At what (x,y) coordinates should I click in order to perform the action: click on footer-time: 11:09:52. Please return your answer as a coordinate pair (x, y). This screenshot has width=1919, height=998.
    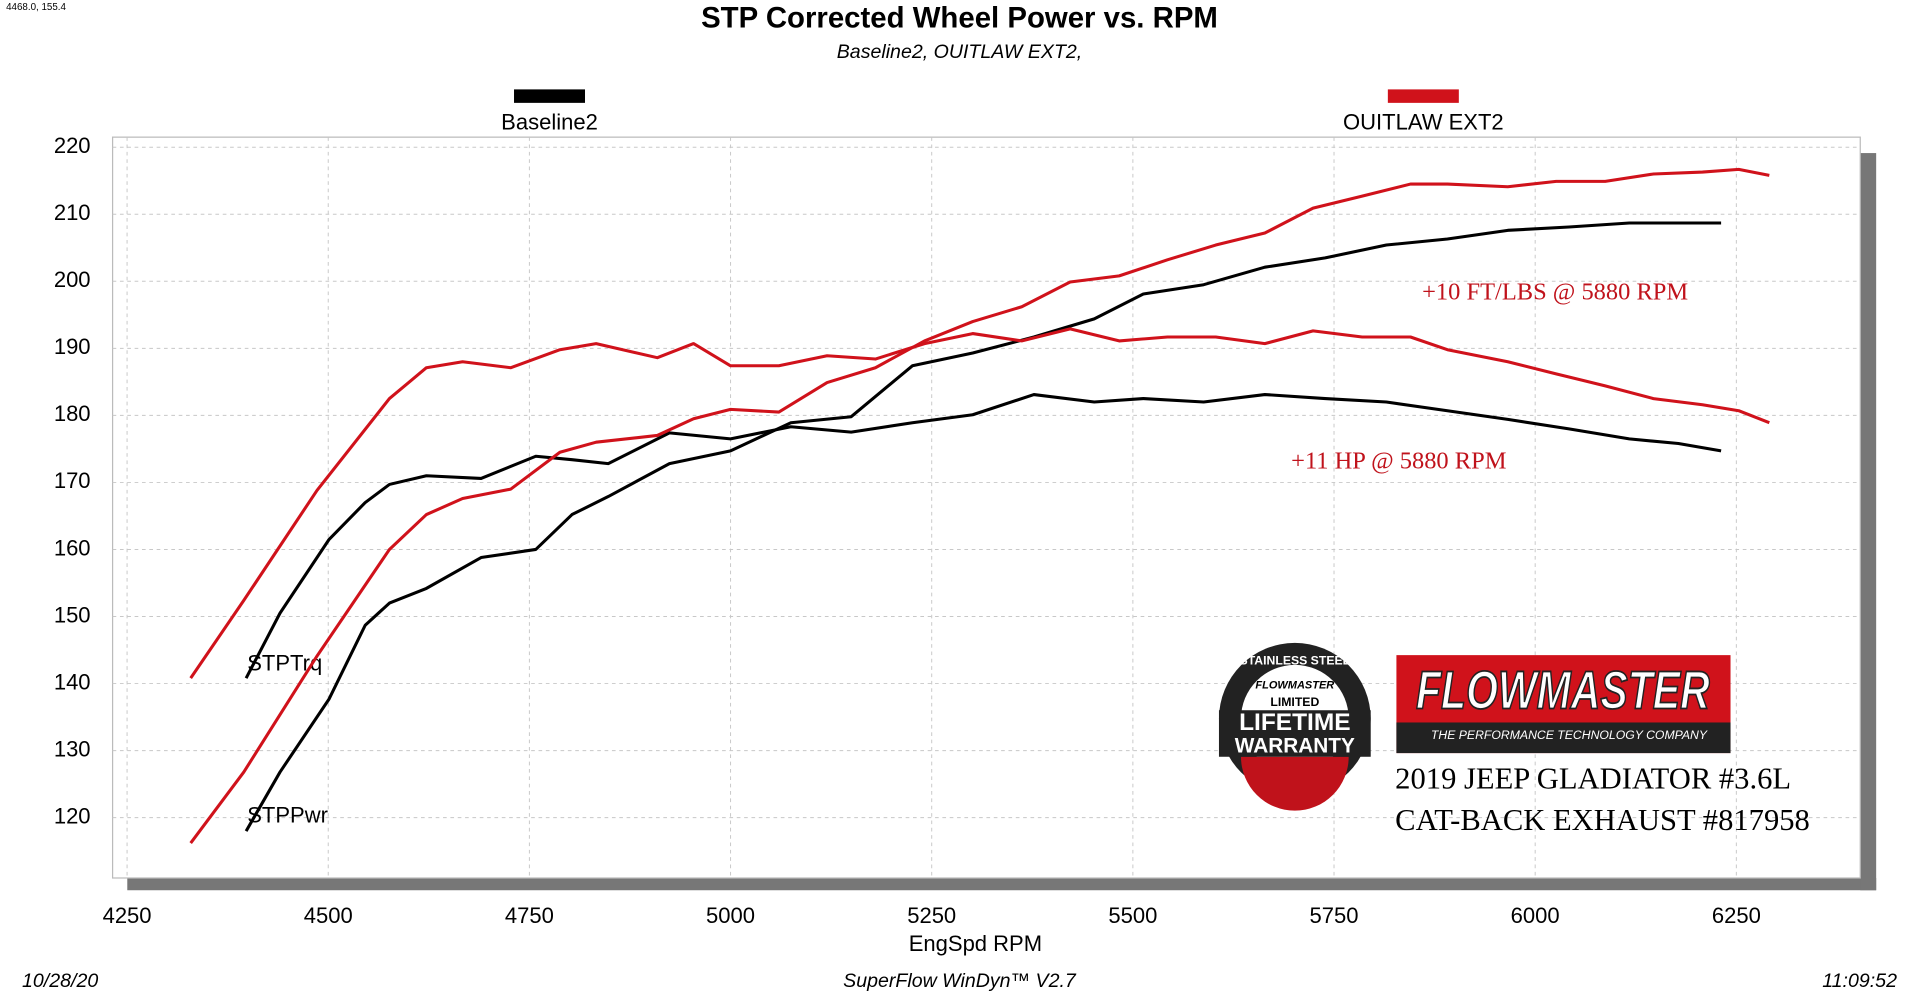
    Looking at the image, I should click on (1859, 981).